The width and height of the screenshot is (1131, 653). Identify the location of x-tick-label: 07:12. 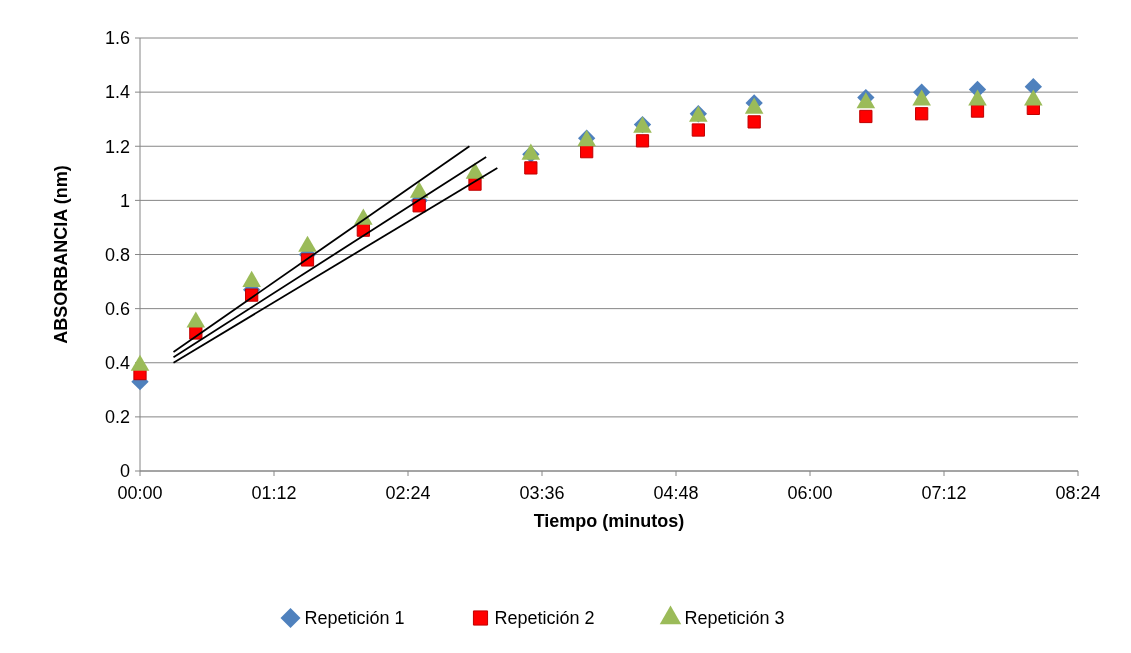
(944, 493).